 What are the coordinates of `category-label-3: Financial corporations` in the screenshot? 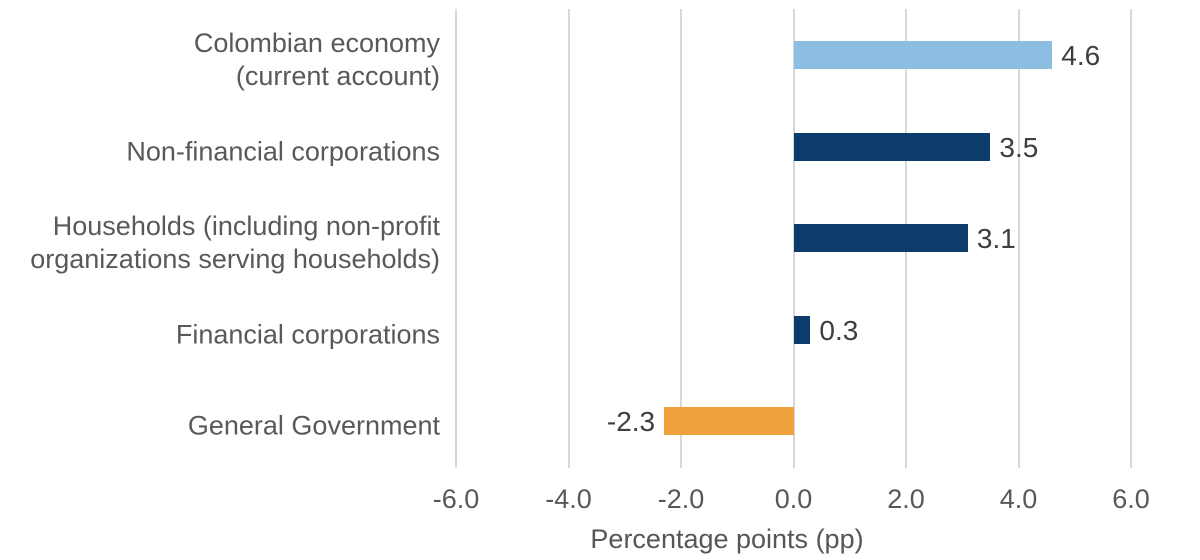 It's located at (307, 334).